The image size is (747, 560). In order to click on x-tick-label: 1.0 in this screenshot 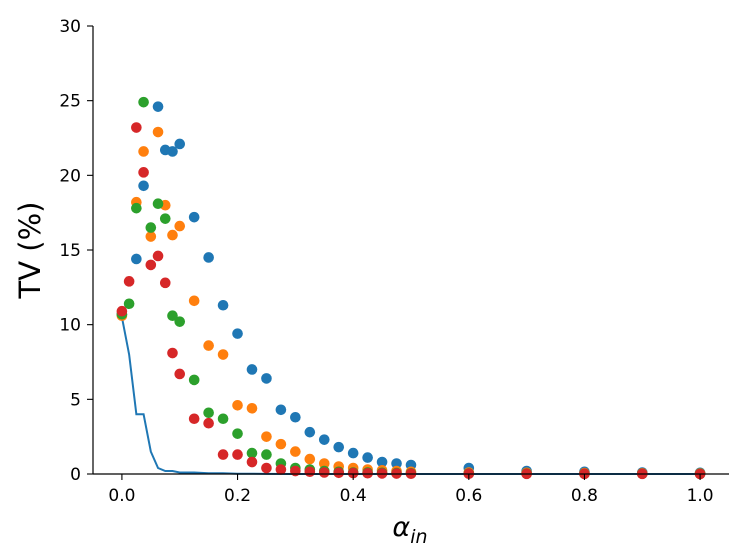, I will do `click(700, 496)`.